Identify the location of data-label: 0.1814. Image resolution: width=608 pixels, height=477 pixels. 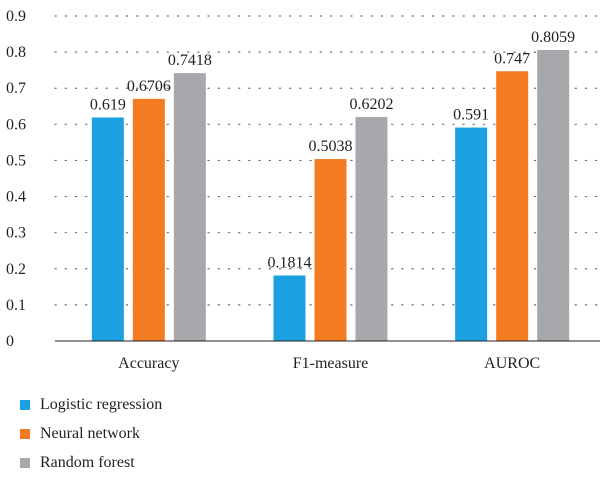
(290, 262).